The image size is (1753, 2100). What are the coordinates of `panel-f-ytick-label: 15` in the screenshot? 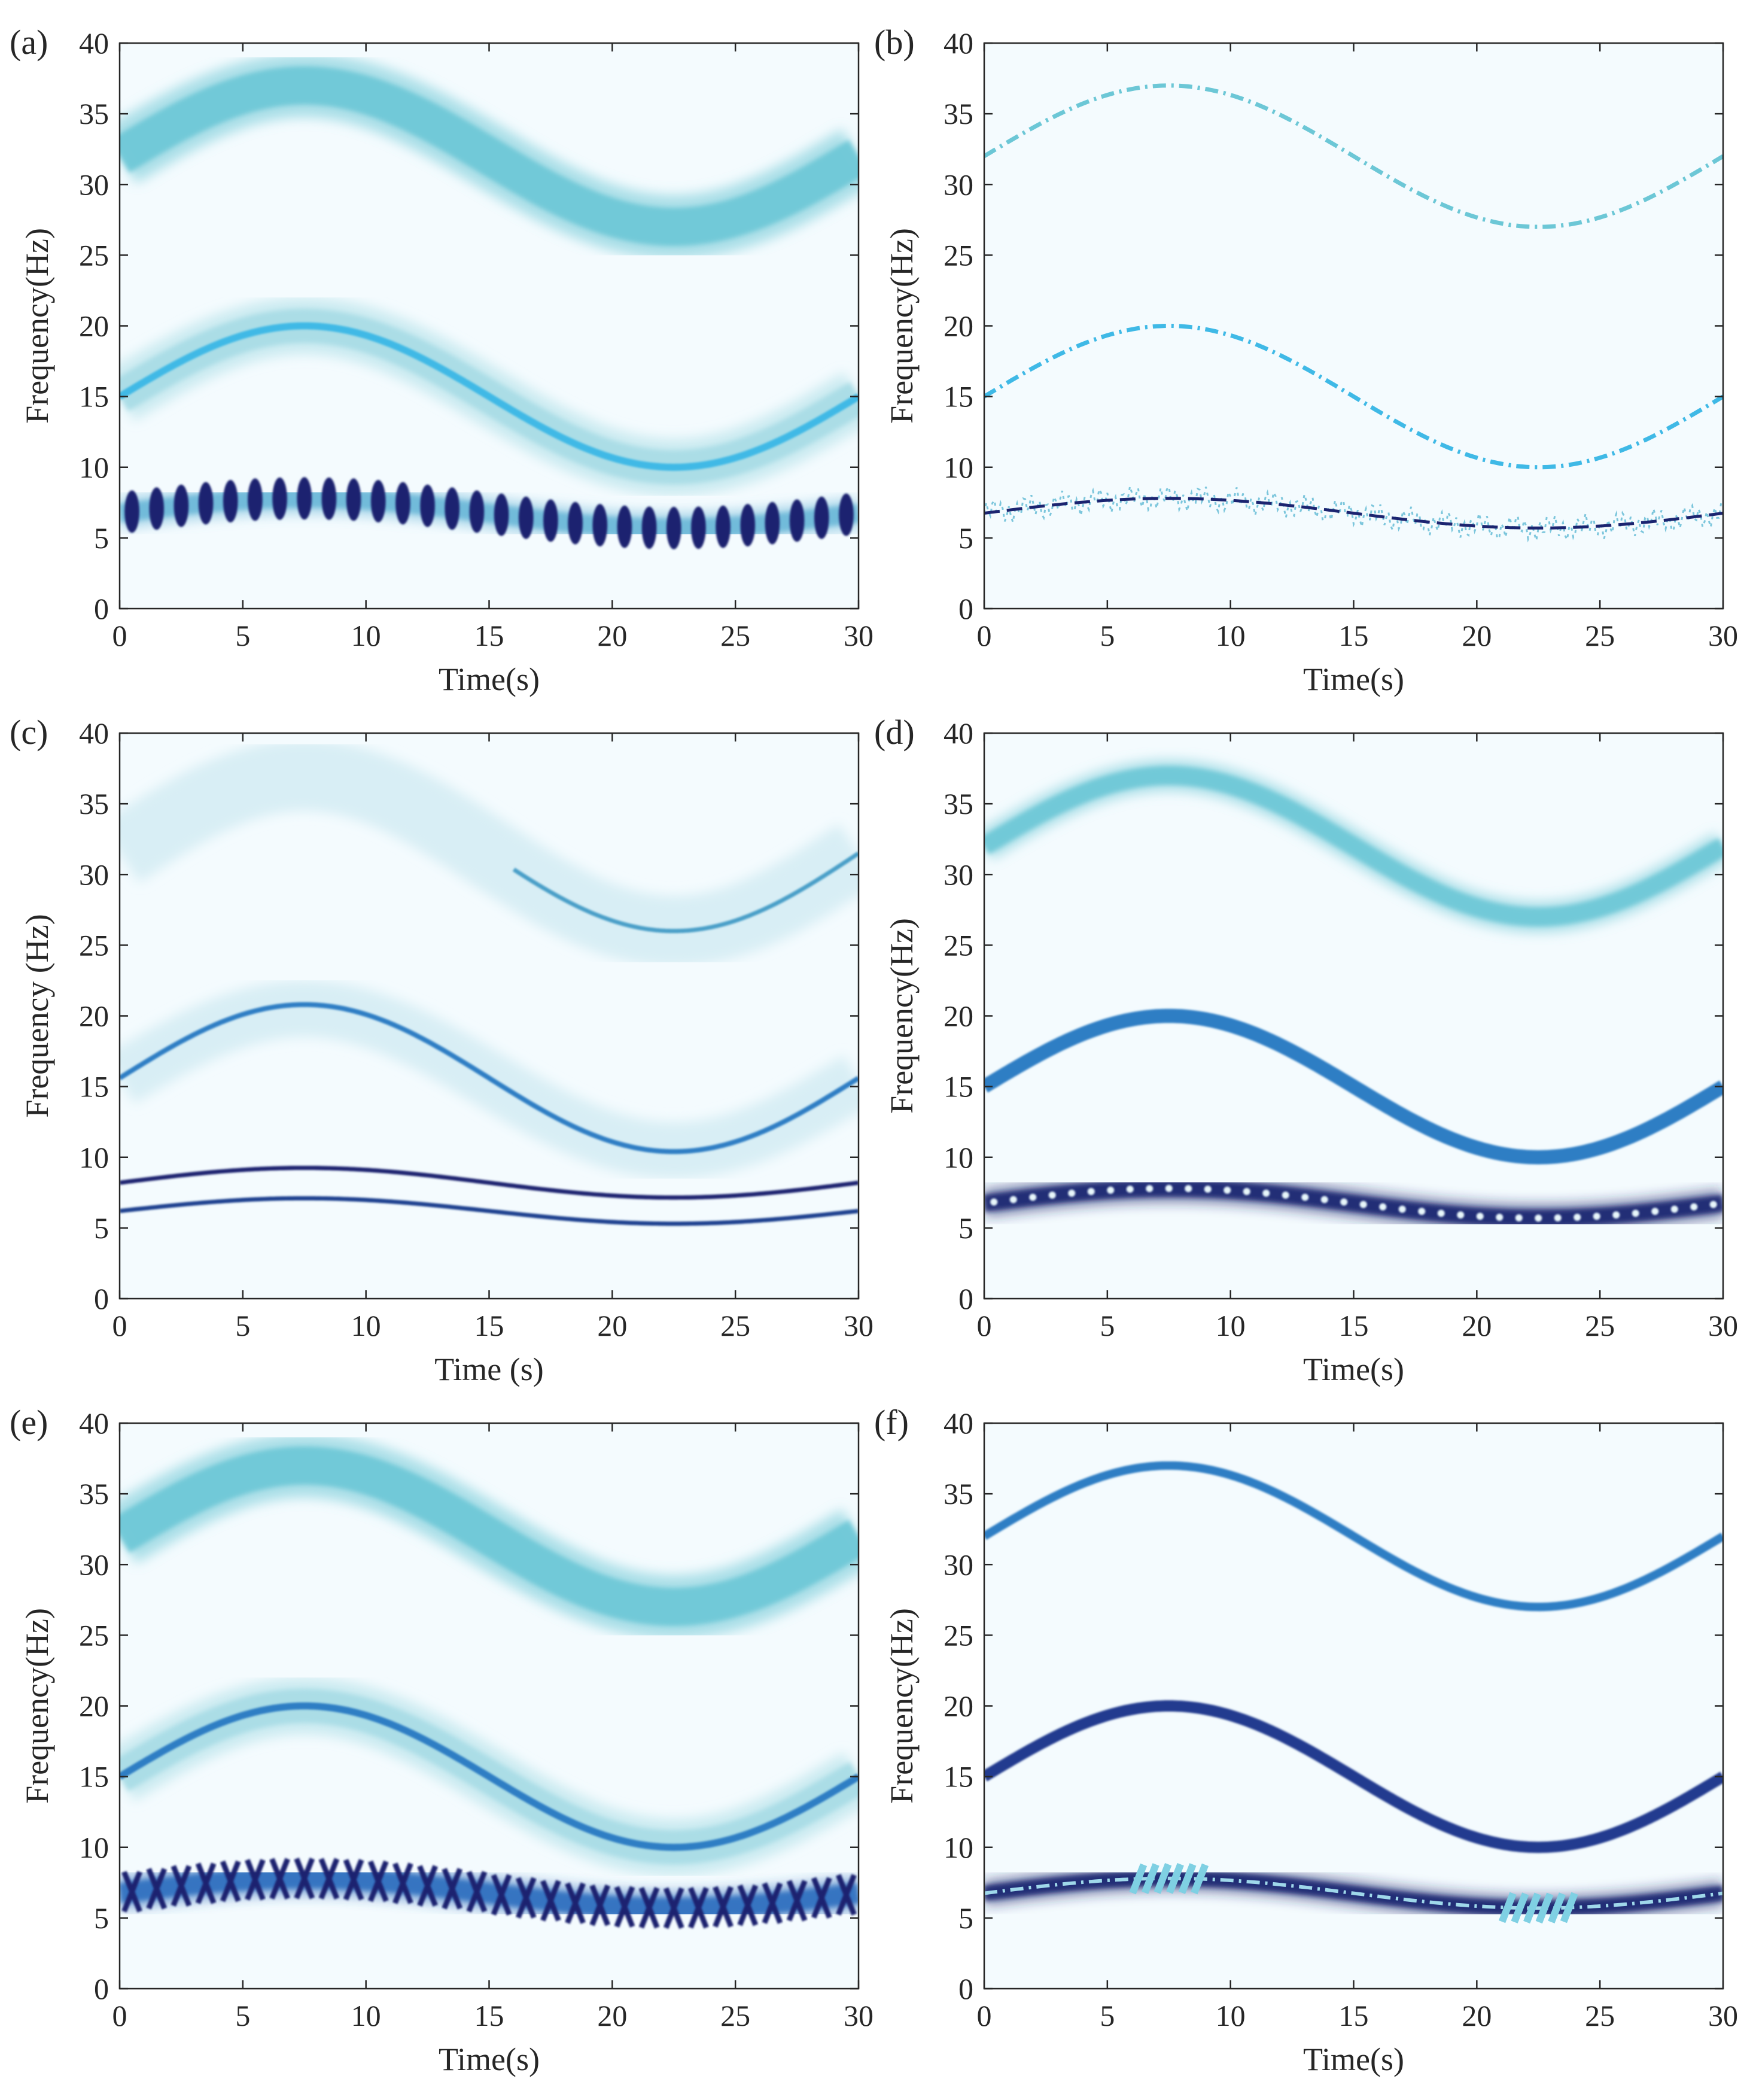 It's located at (958, 1777).